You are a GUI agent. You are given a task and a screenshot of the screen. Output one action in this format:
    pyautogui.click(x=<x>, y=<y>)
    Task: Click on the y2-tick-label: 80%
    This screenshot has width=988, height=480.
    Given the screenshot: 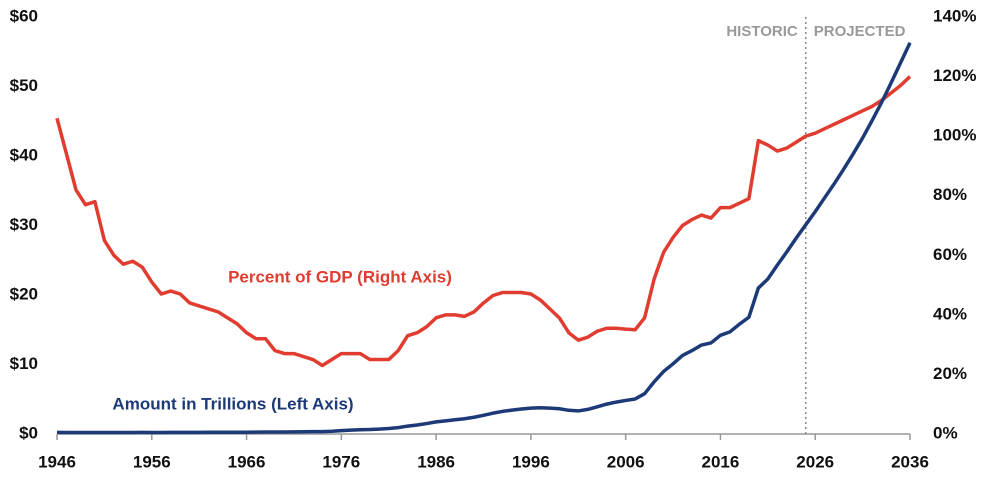 What is the action you would take?
    pyautogui.click(x=950, y=194)
    